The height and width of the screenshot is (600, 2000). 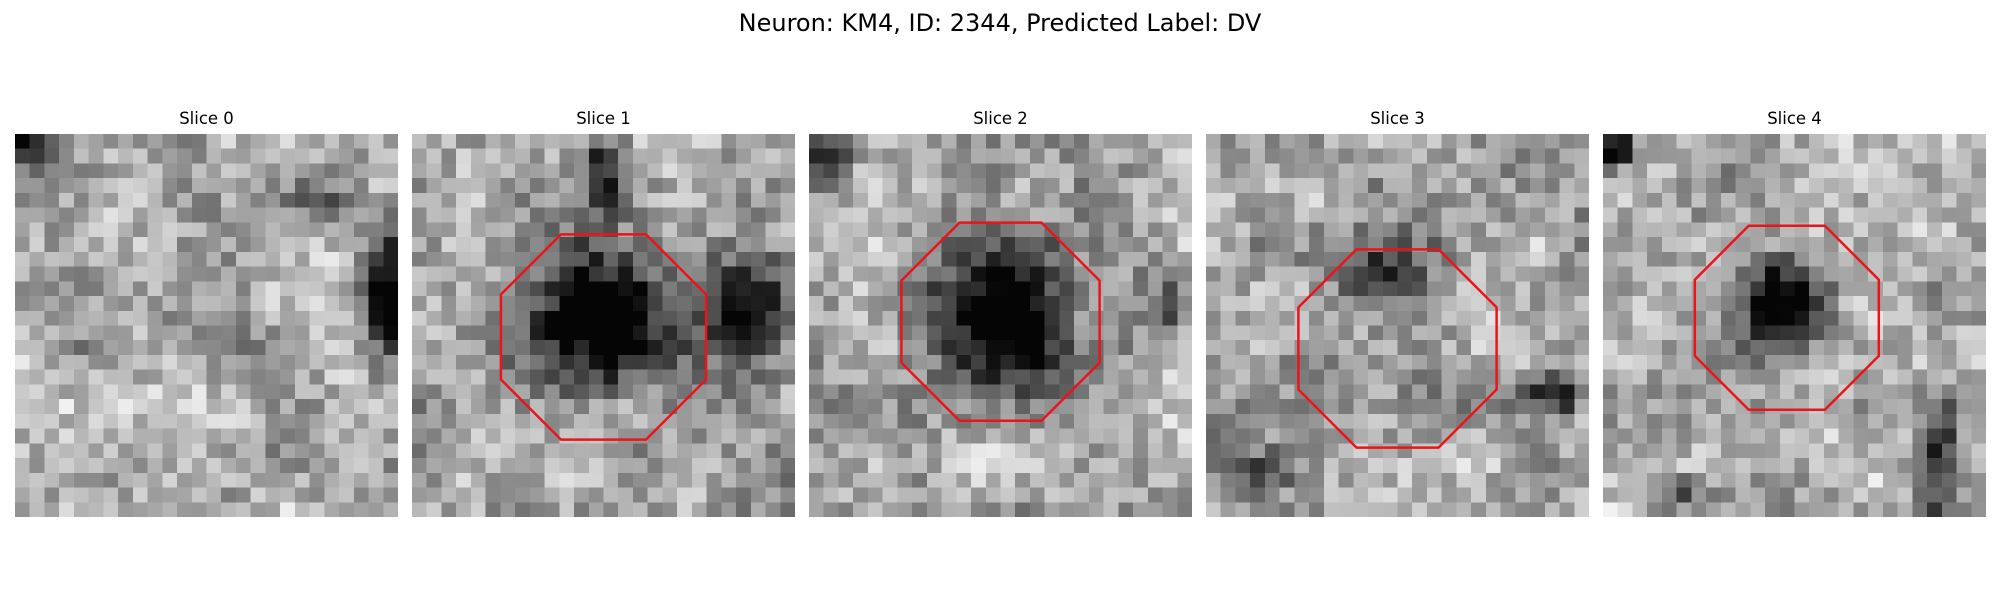 I want to click on slice-panel-0: Slice 0, so click(x=206, y=312).